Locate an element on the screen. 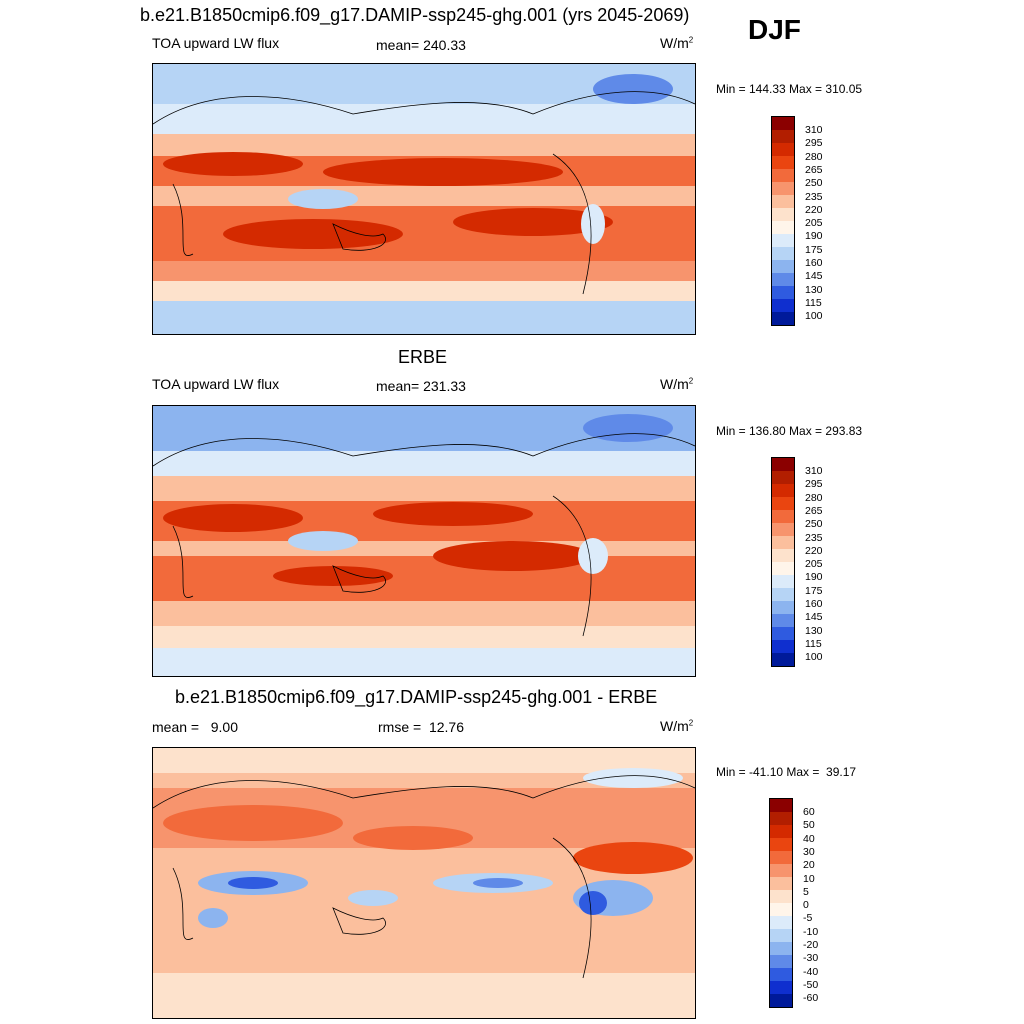 Image resolution: width=1024 pixels, height=1024 pixels. panel3-mean: mean = 9.00 is located at coordinates (195, 727).